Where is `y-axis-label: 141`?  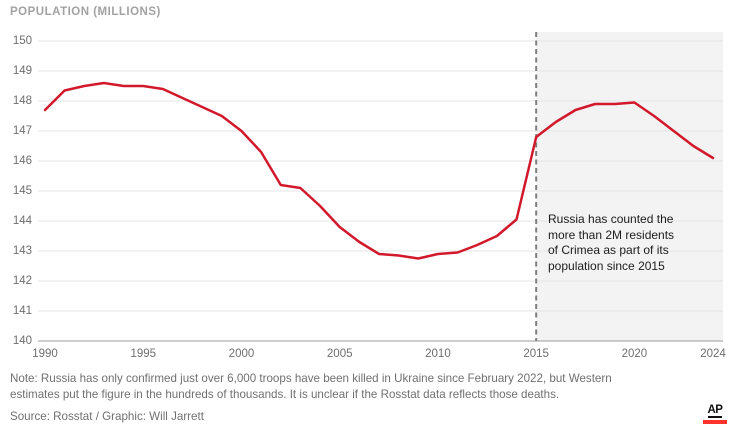
y-axis-label: 141 is located at coordinates (22, 310).